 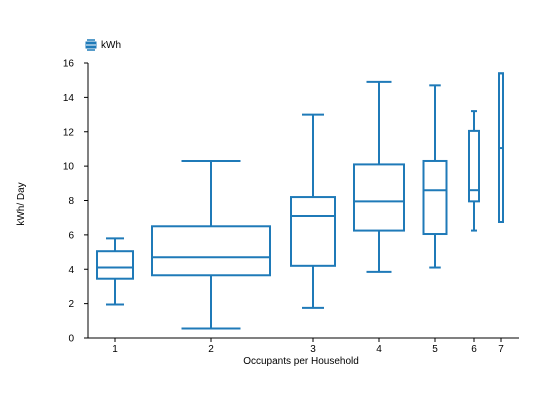 What do you see at coordinates (313, 349) in the screenshot?
I see `x-tick-label: 3` at bounding box center [313, 349].